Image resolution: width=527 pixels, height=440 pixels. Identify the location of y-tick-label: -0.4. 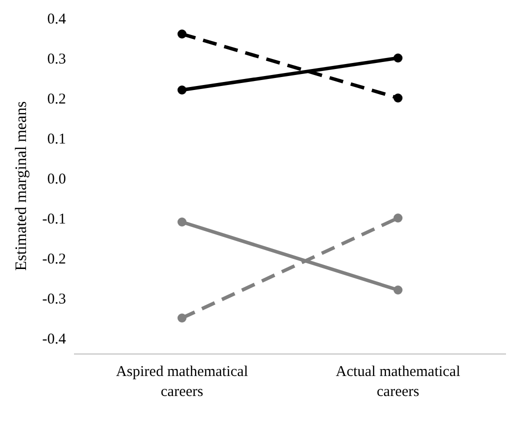
(54, 339).